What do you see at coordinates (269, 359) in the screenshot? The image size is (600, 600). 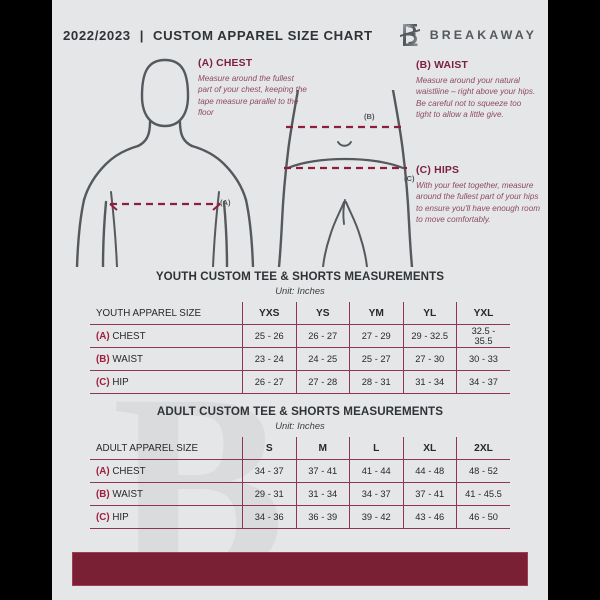 I see `youth-waist-yxs: 23 - 24` at bounding box center [269, 359].